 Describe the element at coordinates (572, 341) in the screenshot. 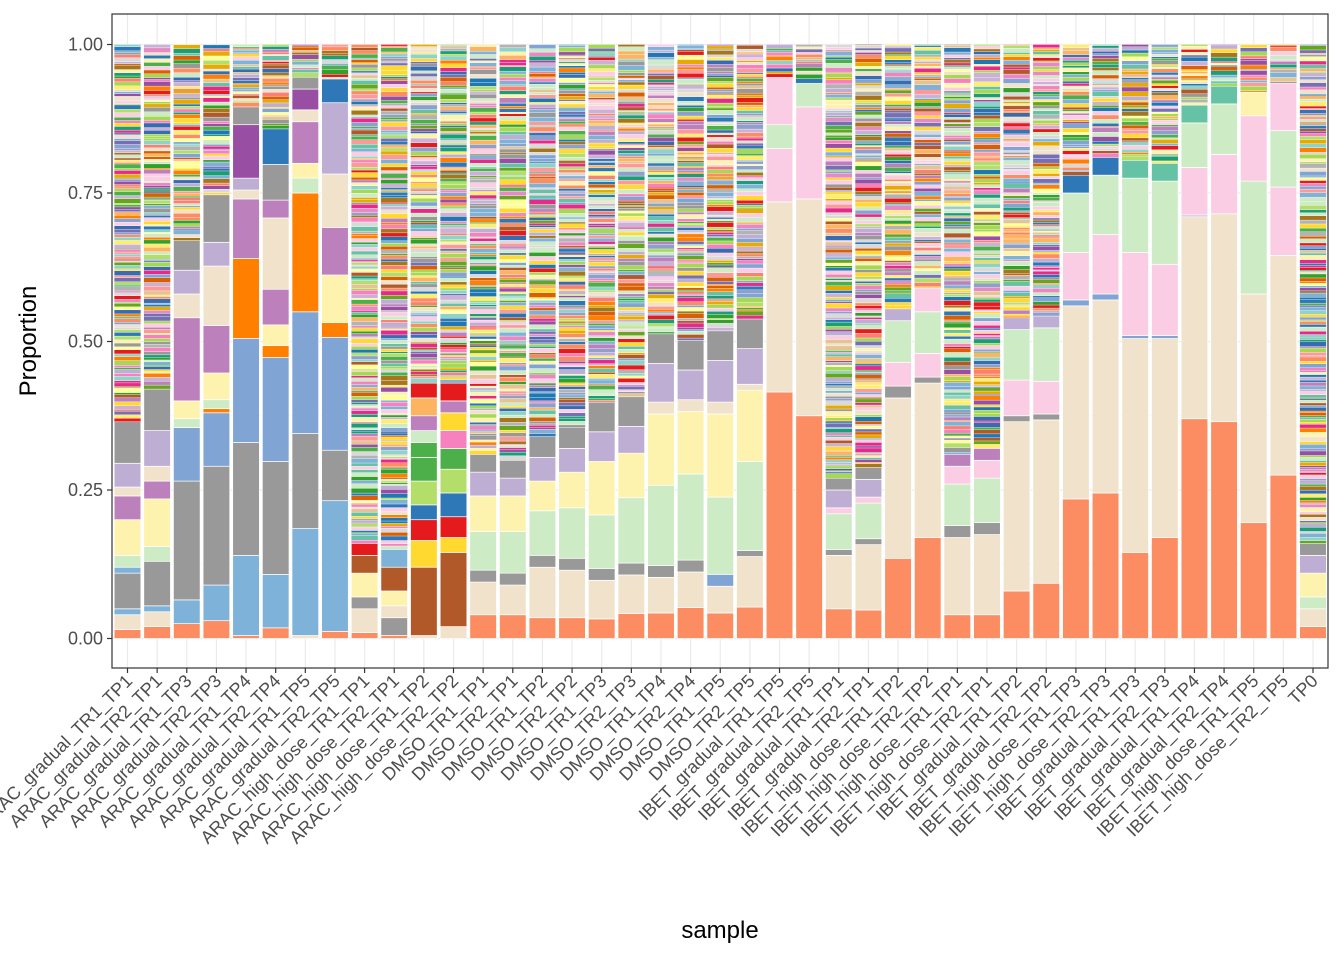

I see `bar-DMSO_TR2_TP2` at that location.